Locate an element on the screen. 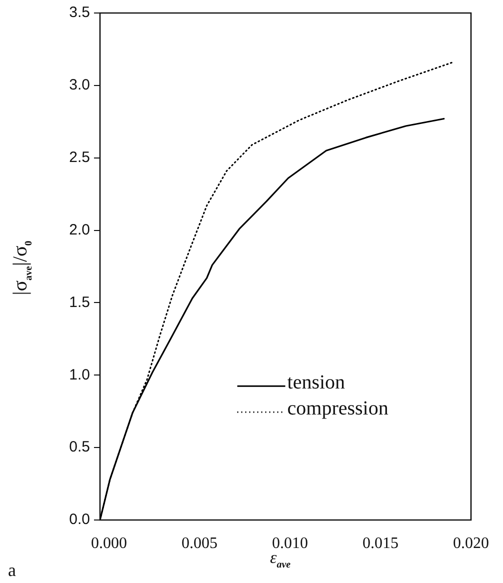  legend-label: compression is located at coordinates (337, 408).